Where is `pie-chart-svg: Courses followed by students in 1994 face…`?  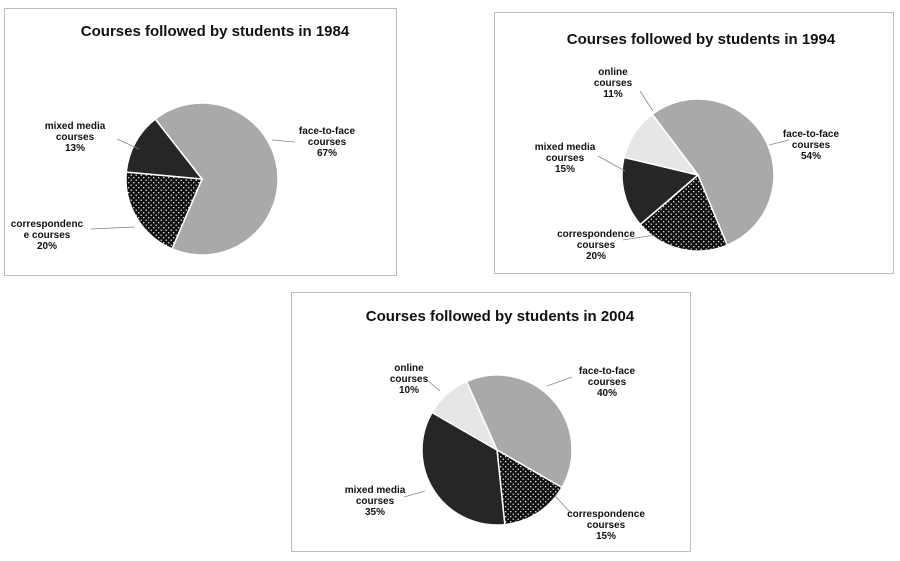
pie-chart-svg: Courses followed by students in 1994 face… is located at coordinates (687, 146).